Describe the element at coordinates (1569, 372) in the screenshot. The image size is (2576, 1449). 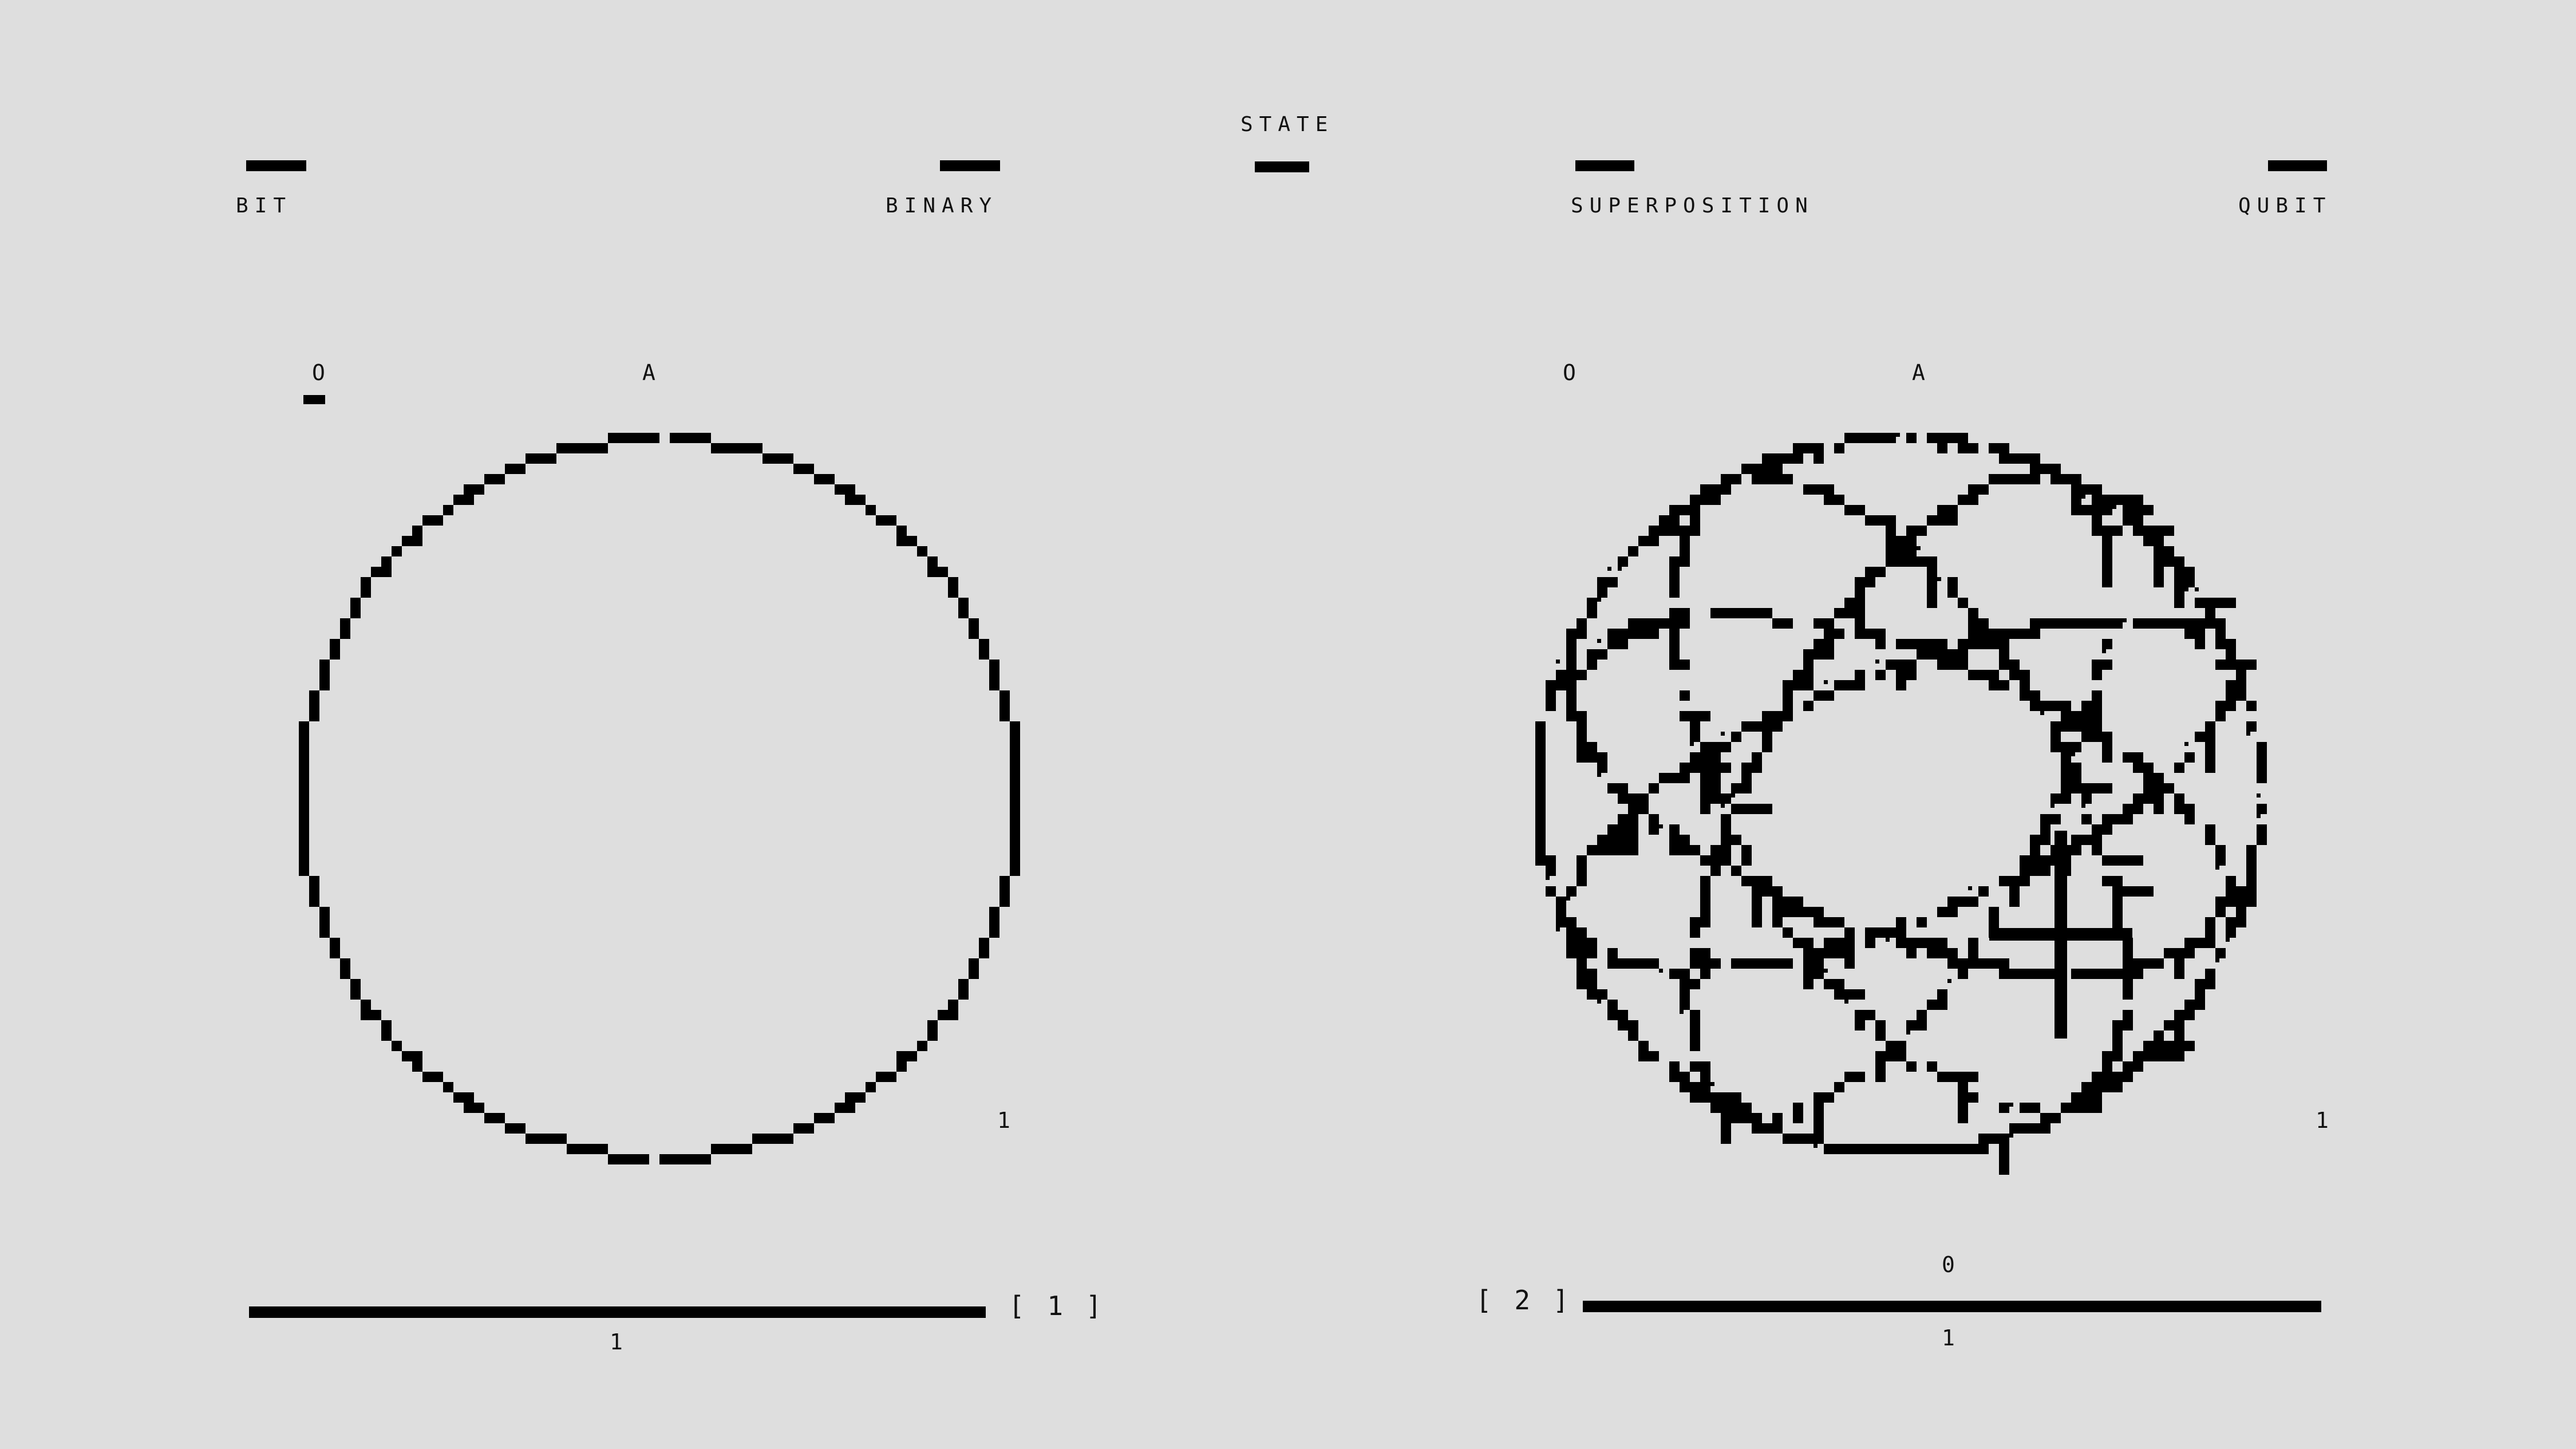
I see `axis-origin-label-right: O` at that location.